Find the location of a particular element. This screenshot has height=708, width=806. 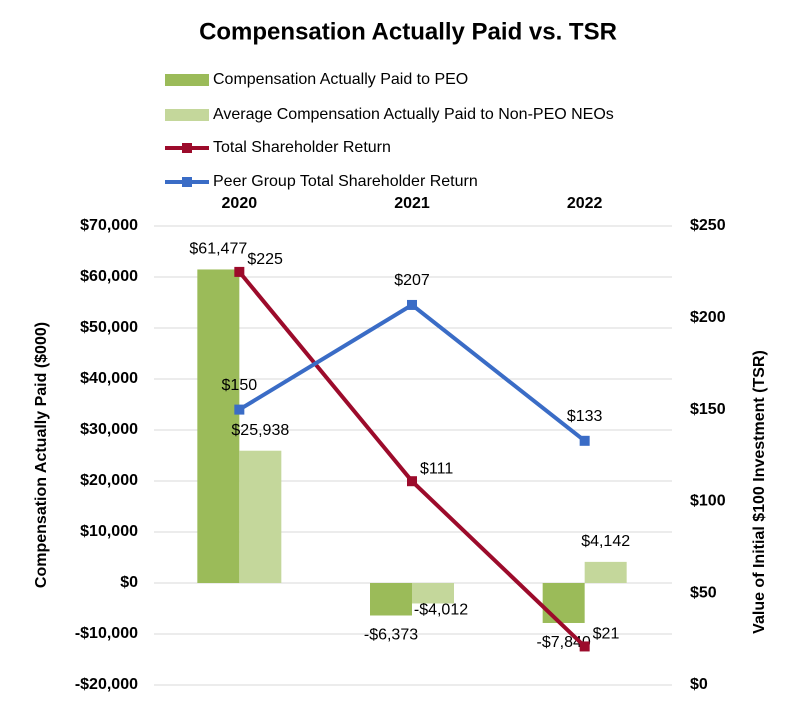

y-tick-label: $50,000 is located at coordinates (109, 327).